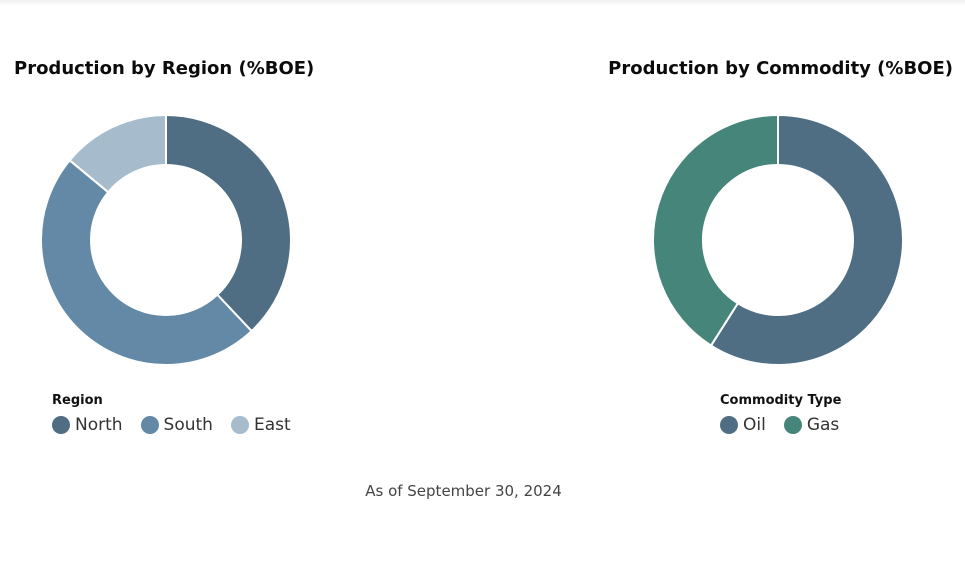 This screenshot has width=965, height=567. I want to click on region-legend-items: North South East, so click(180, 425).